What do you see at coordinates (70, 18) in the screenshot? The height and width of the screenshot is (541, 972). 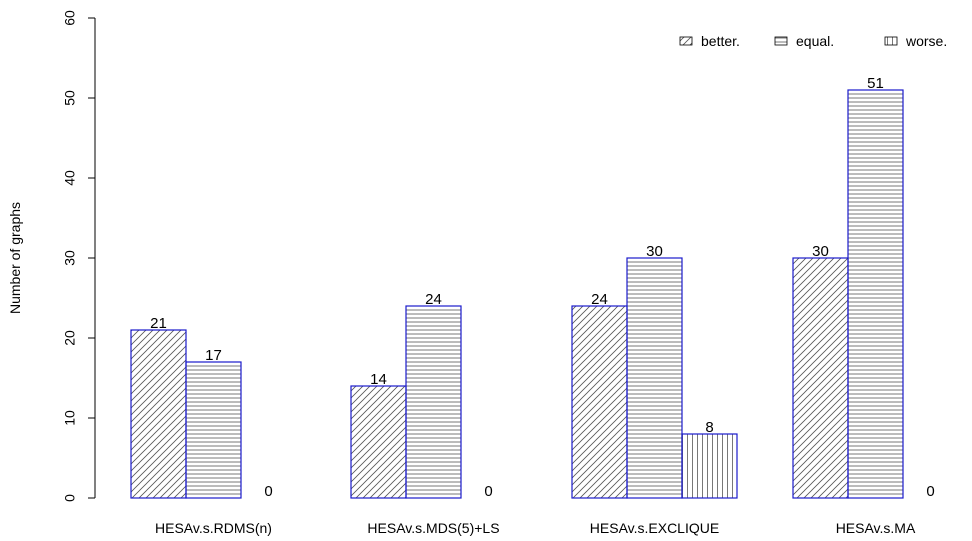 I see `y-tick-label: 60` at bounding box center [70, 18].